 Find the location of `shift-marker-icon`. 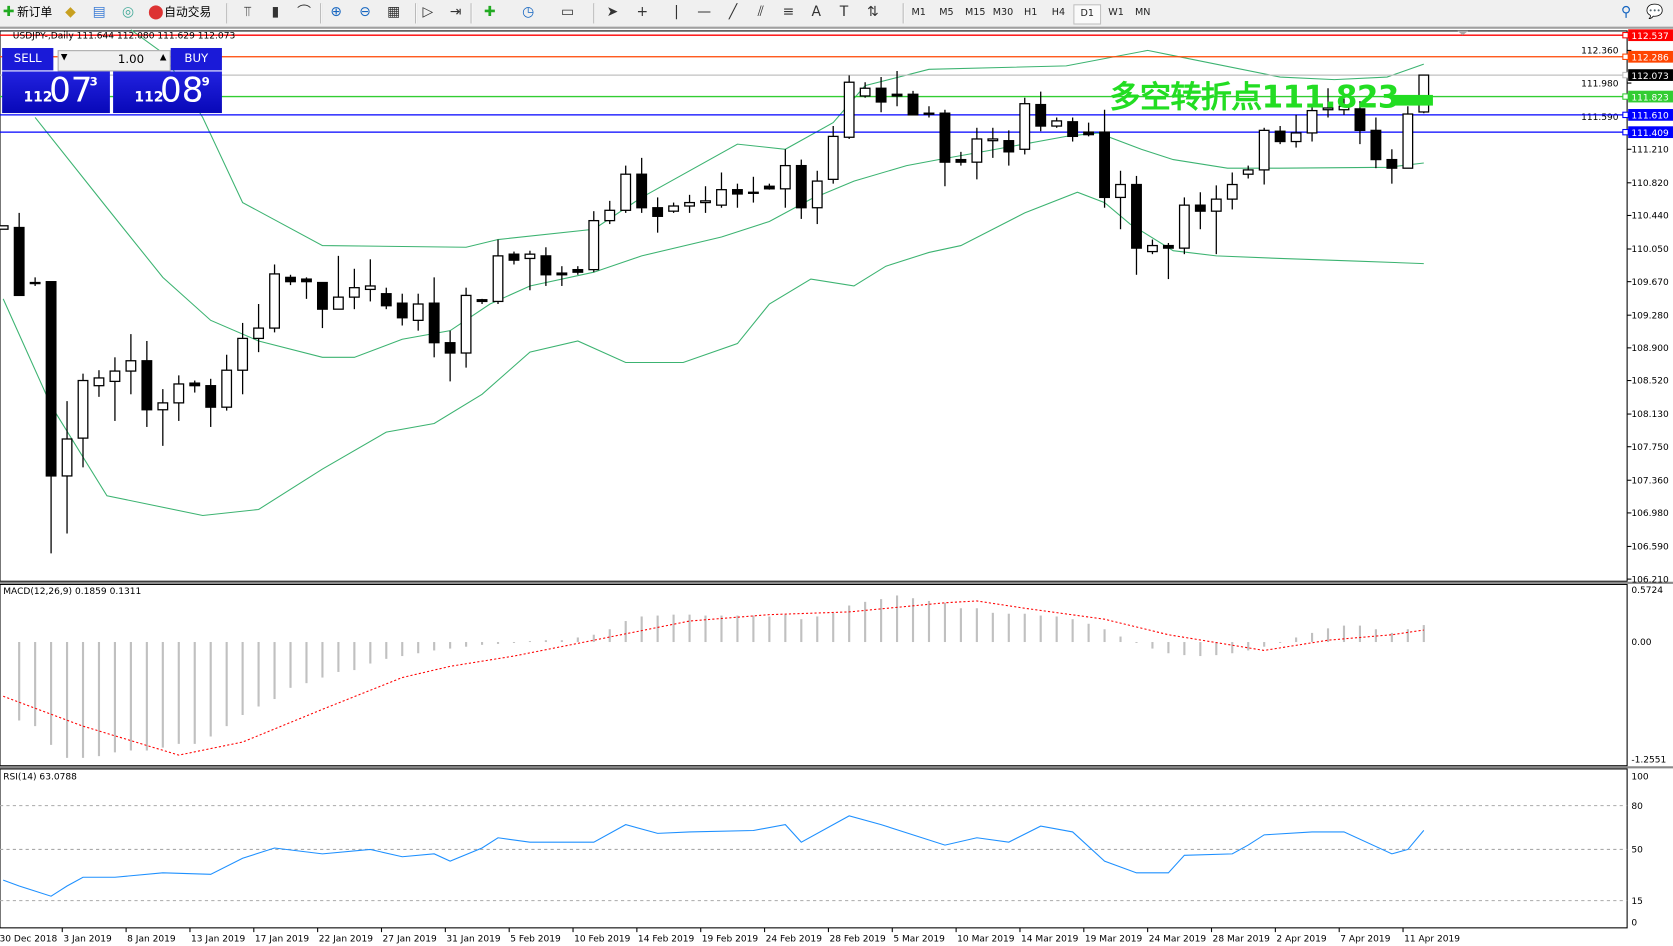

shift-marker-icon is located at coordinates (1463, 33).